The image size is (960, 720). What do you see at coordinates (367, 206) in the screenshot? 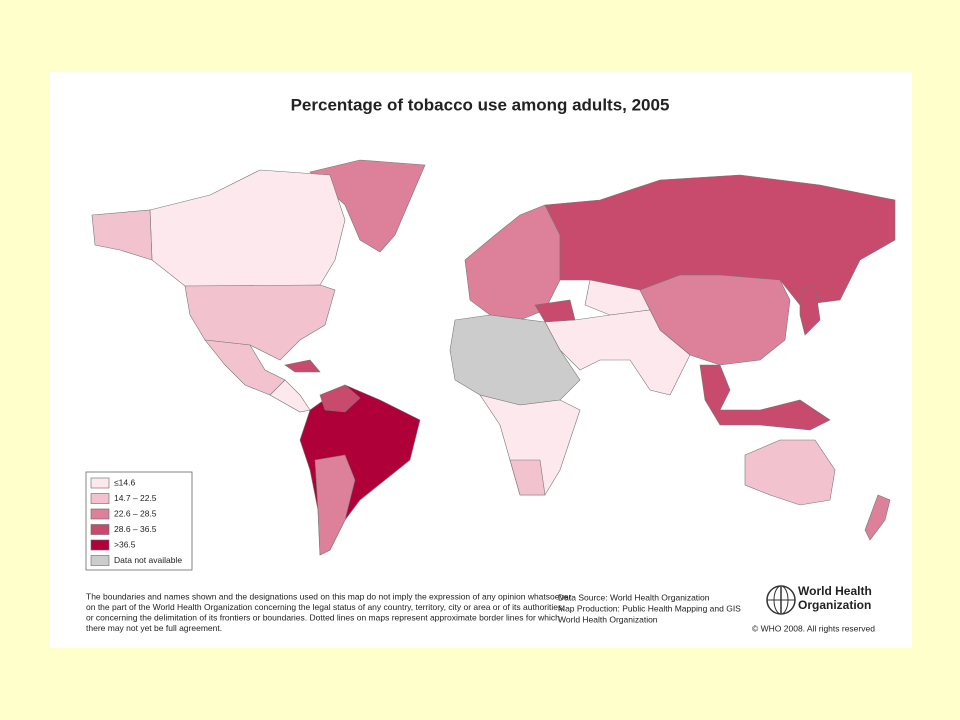
I see `greenland` at bounding box center [367, 206].